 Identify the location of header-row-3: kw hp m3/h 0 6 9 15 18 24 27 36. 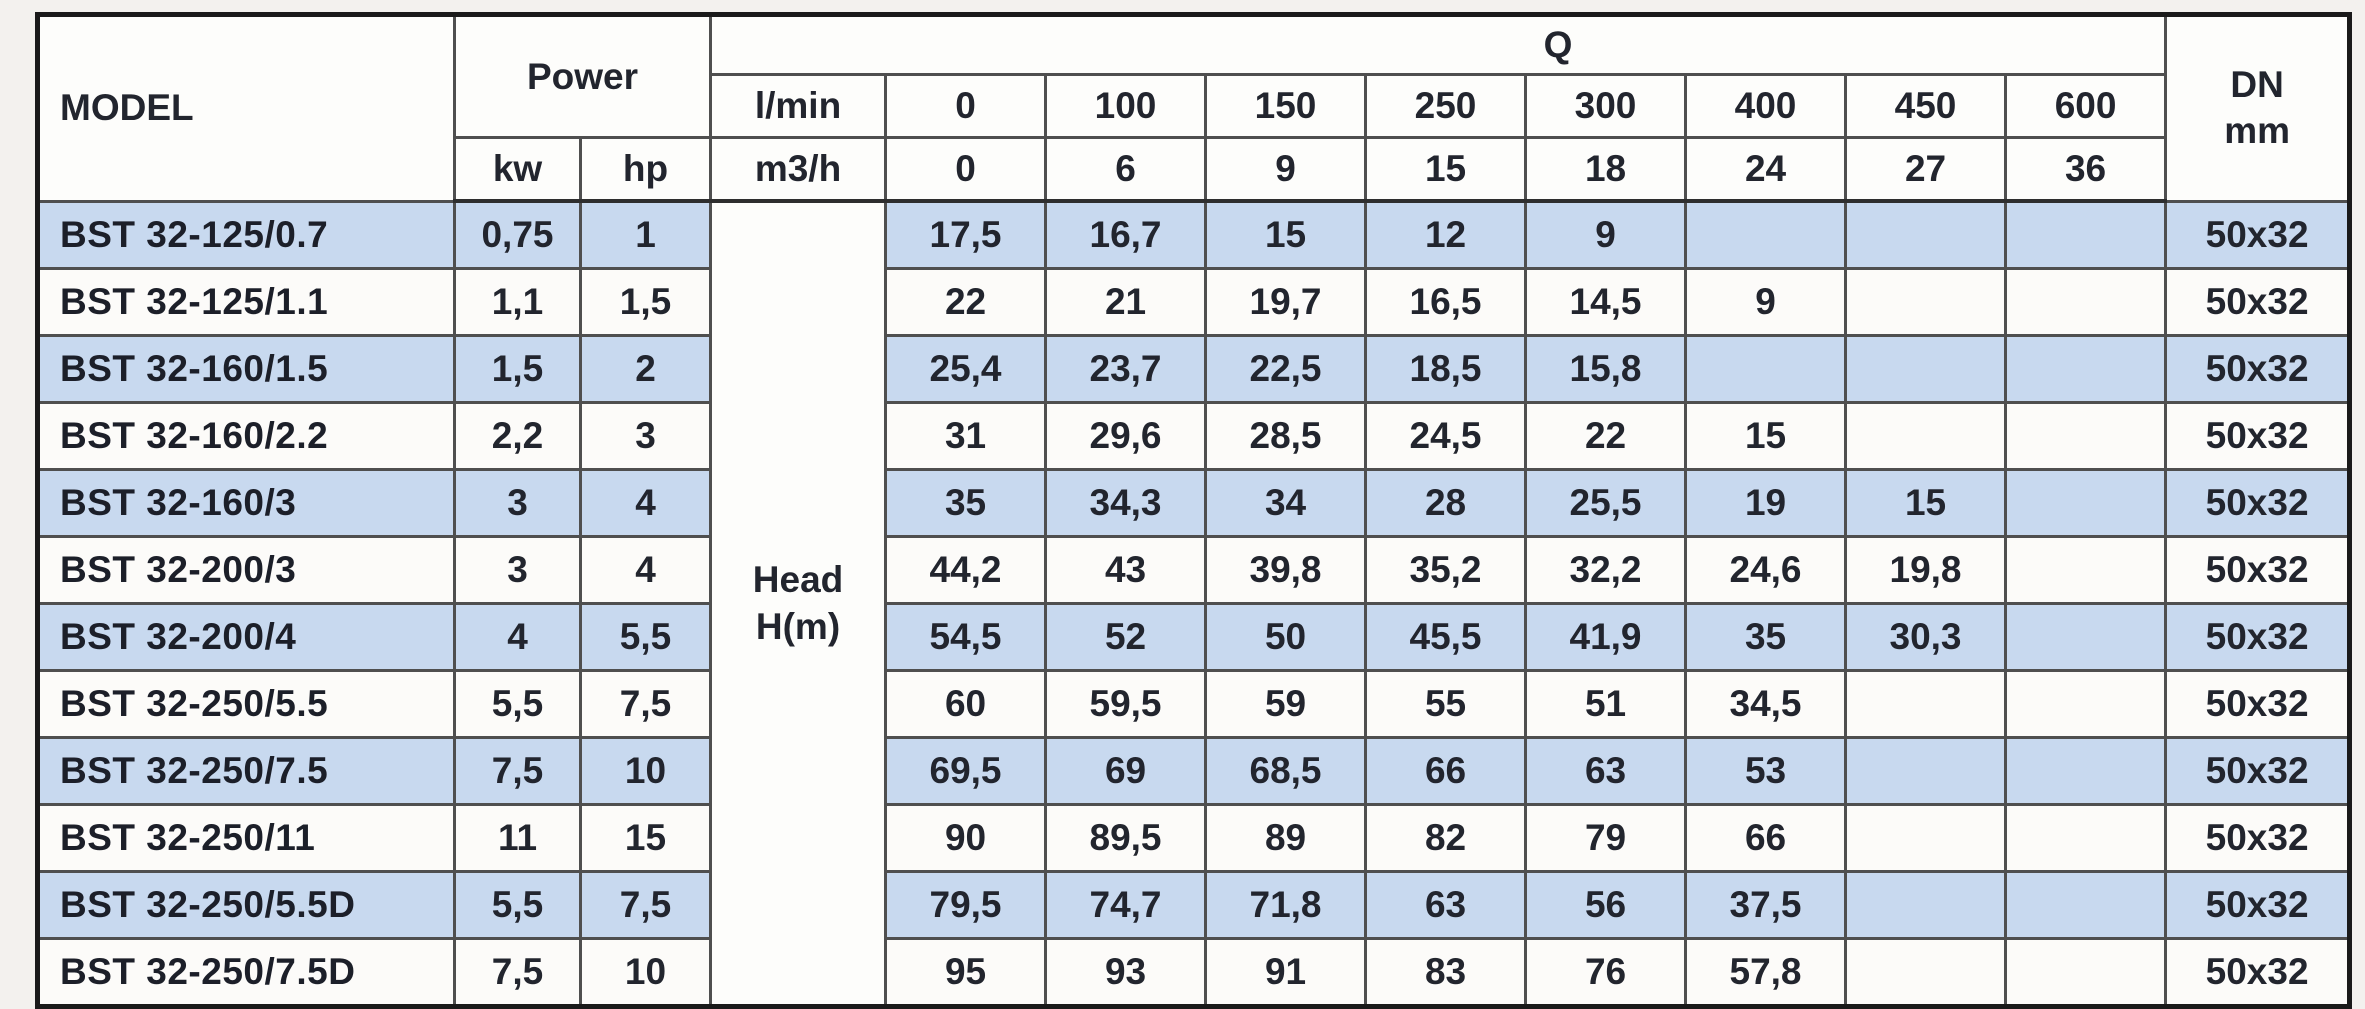
(1194, 169).